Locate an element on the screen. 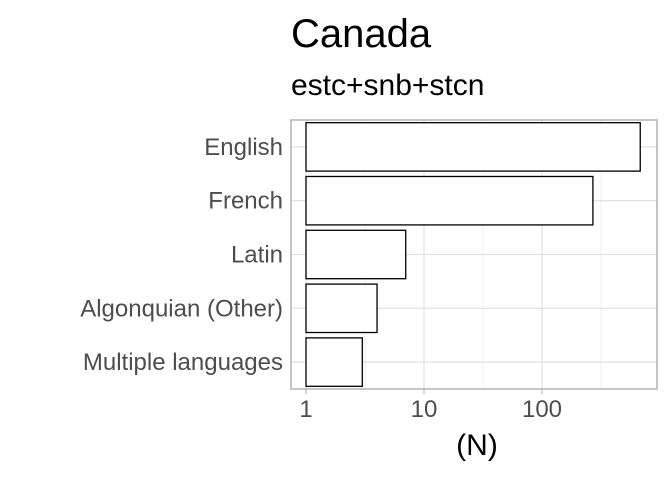 The height and width of the screenshot is (485, 672). x-axis-title: (N) is located at coordinates (477, 445).